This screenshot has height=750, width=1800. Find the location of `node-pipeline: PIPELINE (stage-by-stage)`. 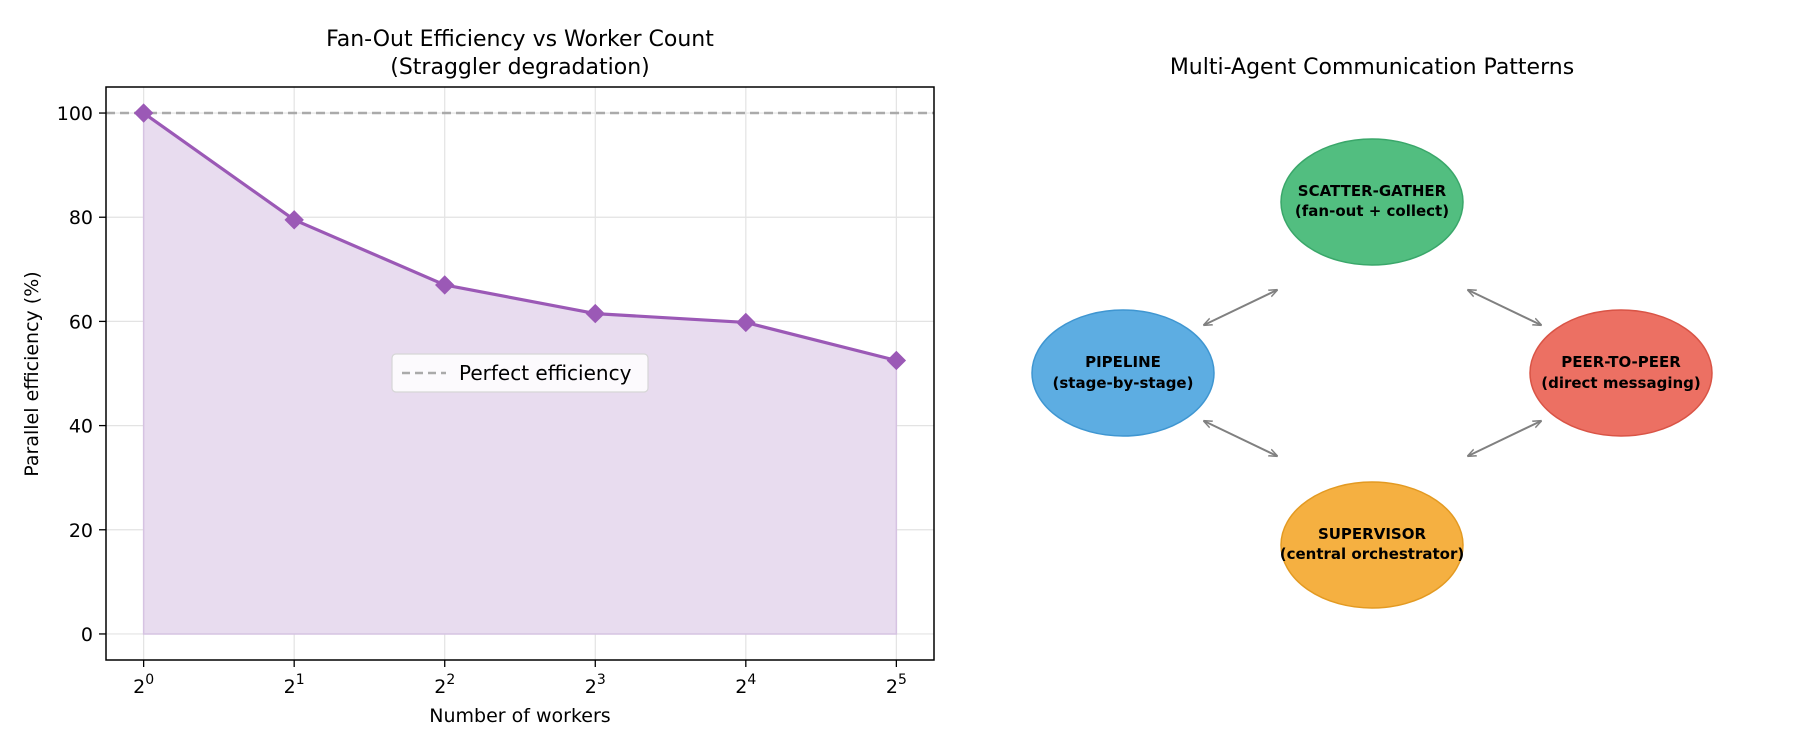

node-pipeline: PIPELINE (stage-by-stage) is located at coordinates (1123, 373).